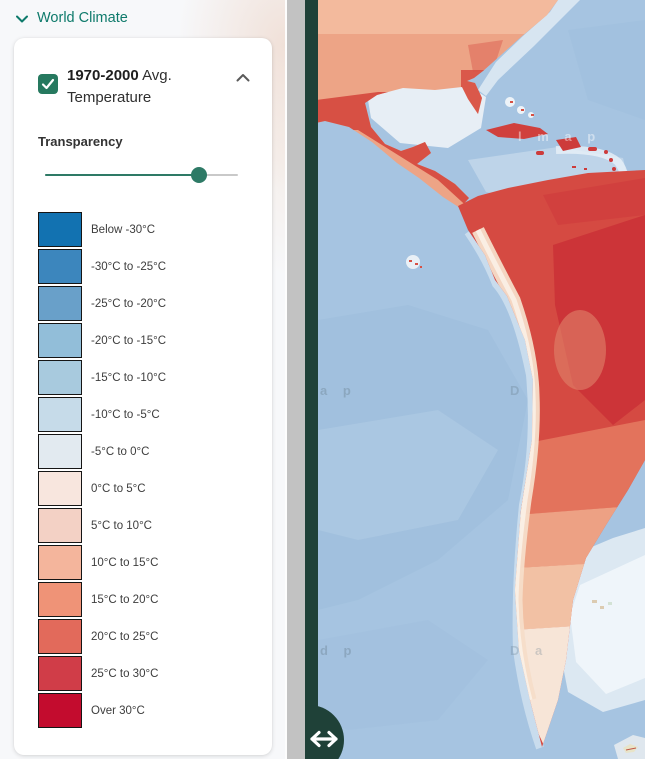 The height and width of the screenshot is (759, 645). I want to click on legend-item: 15°C to 20°C, so click(146, 599).